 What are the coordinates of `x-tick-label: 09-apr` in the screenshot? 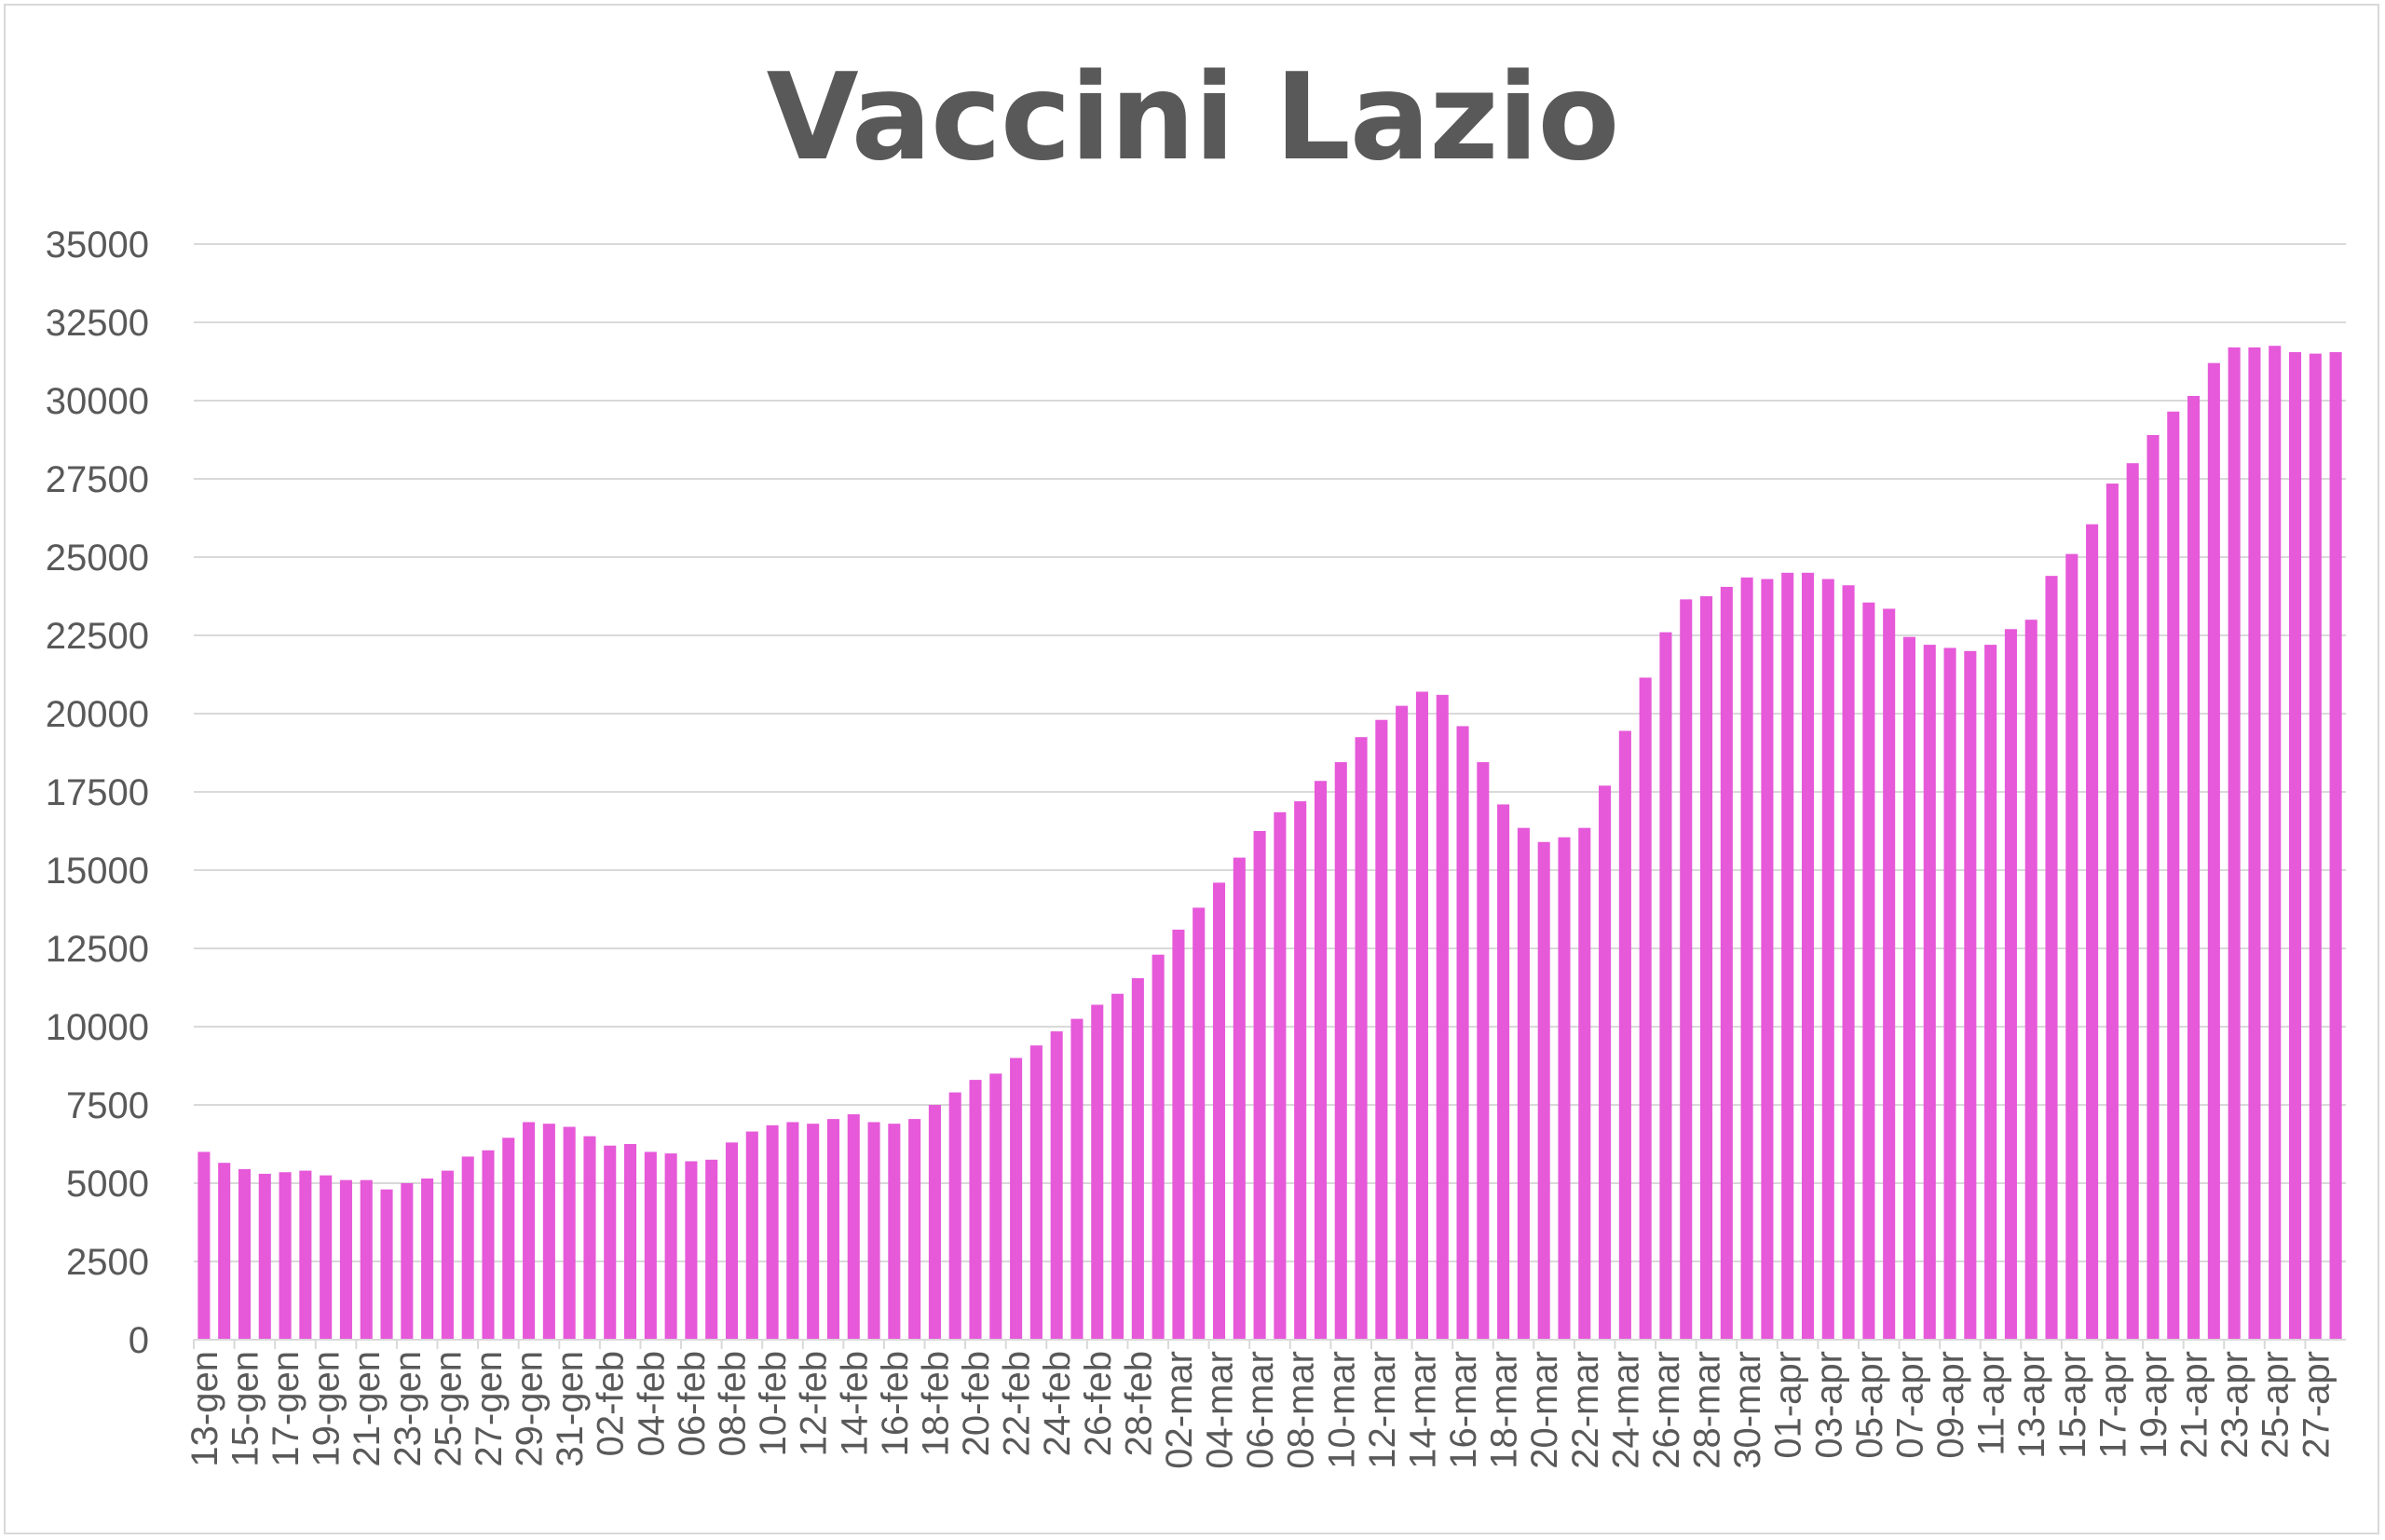 It's located at (1951, 1405).